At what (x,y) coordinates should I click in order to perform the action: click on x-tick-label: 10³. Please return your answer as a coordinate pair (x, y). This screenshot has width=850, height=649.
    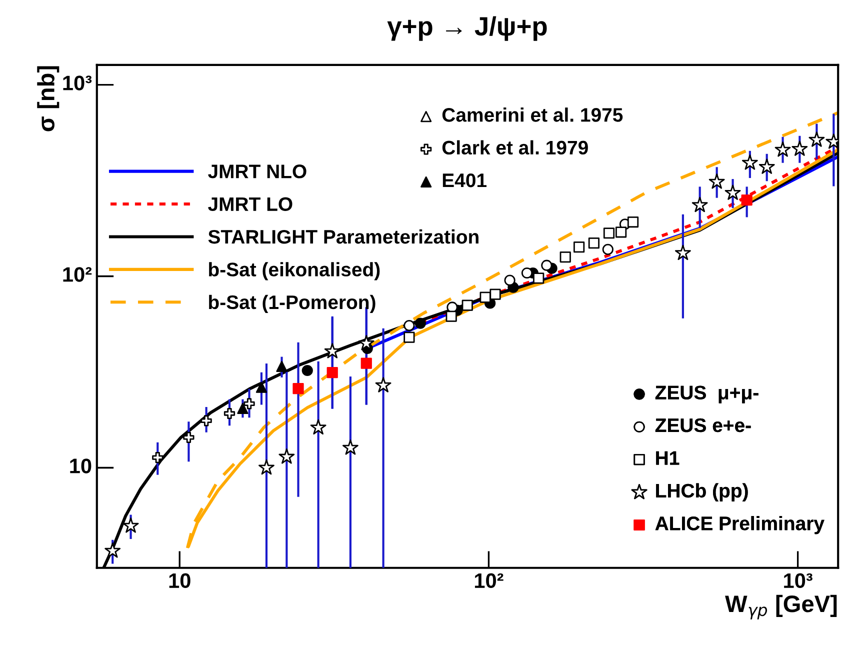
    Looking at the image, I should click on (798, 580).